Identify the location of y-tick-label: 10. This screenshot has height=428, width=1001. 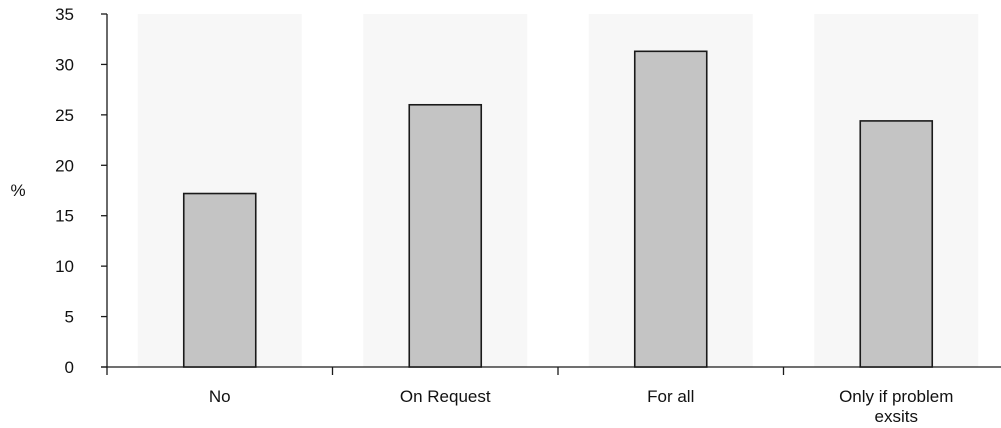
(64, 266).